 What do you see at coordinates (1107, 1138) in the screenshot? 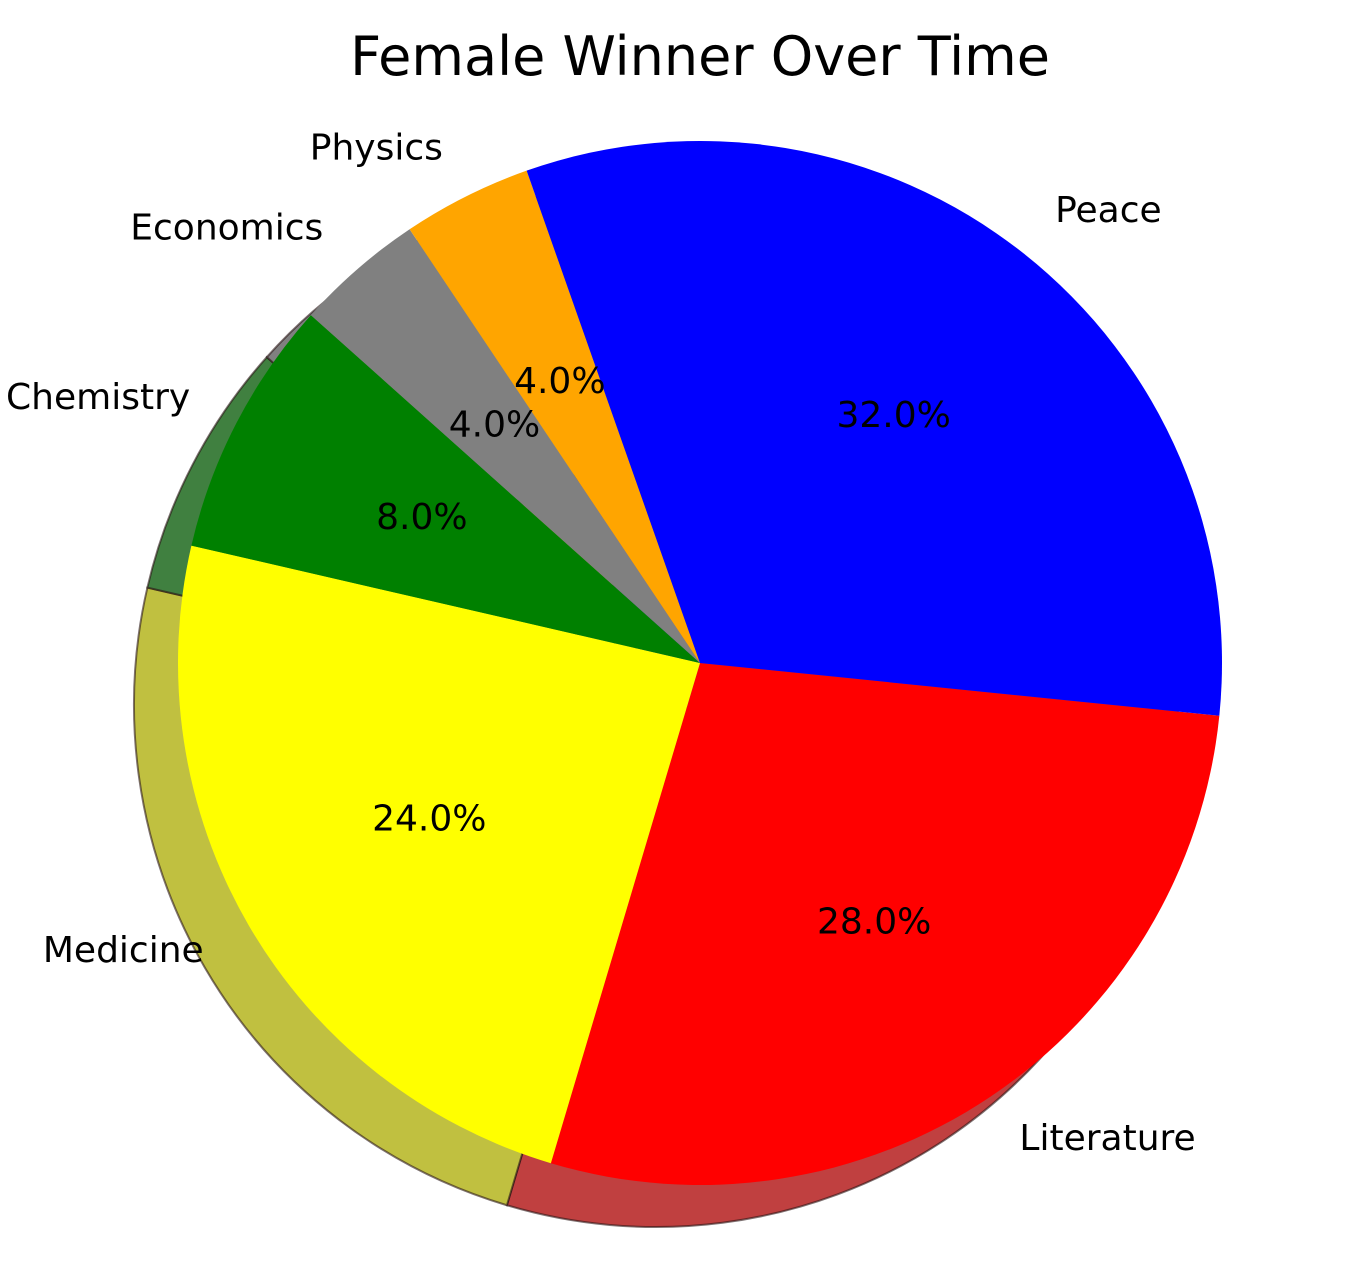
I see `category-label-literature: Literature` at bounding box center [1107, 1138].